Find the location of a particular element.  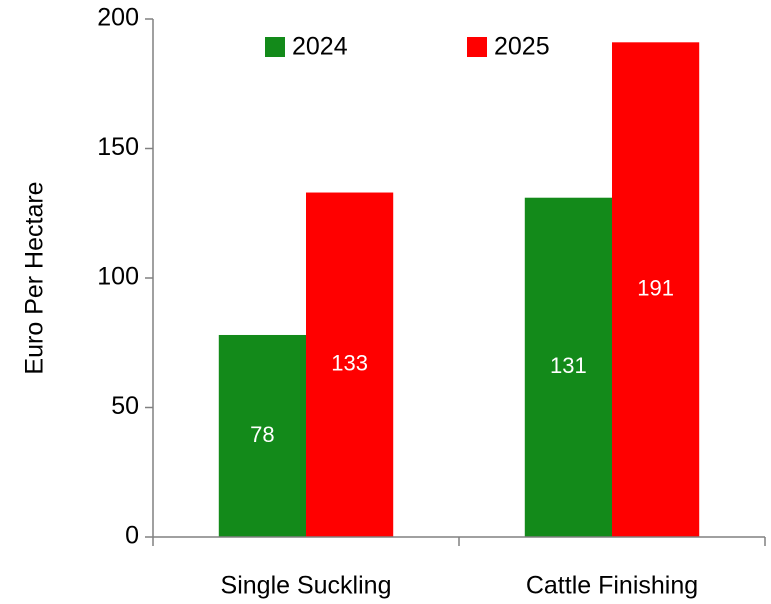

y-tick-label: 50 is located at coordinates (125, 406).